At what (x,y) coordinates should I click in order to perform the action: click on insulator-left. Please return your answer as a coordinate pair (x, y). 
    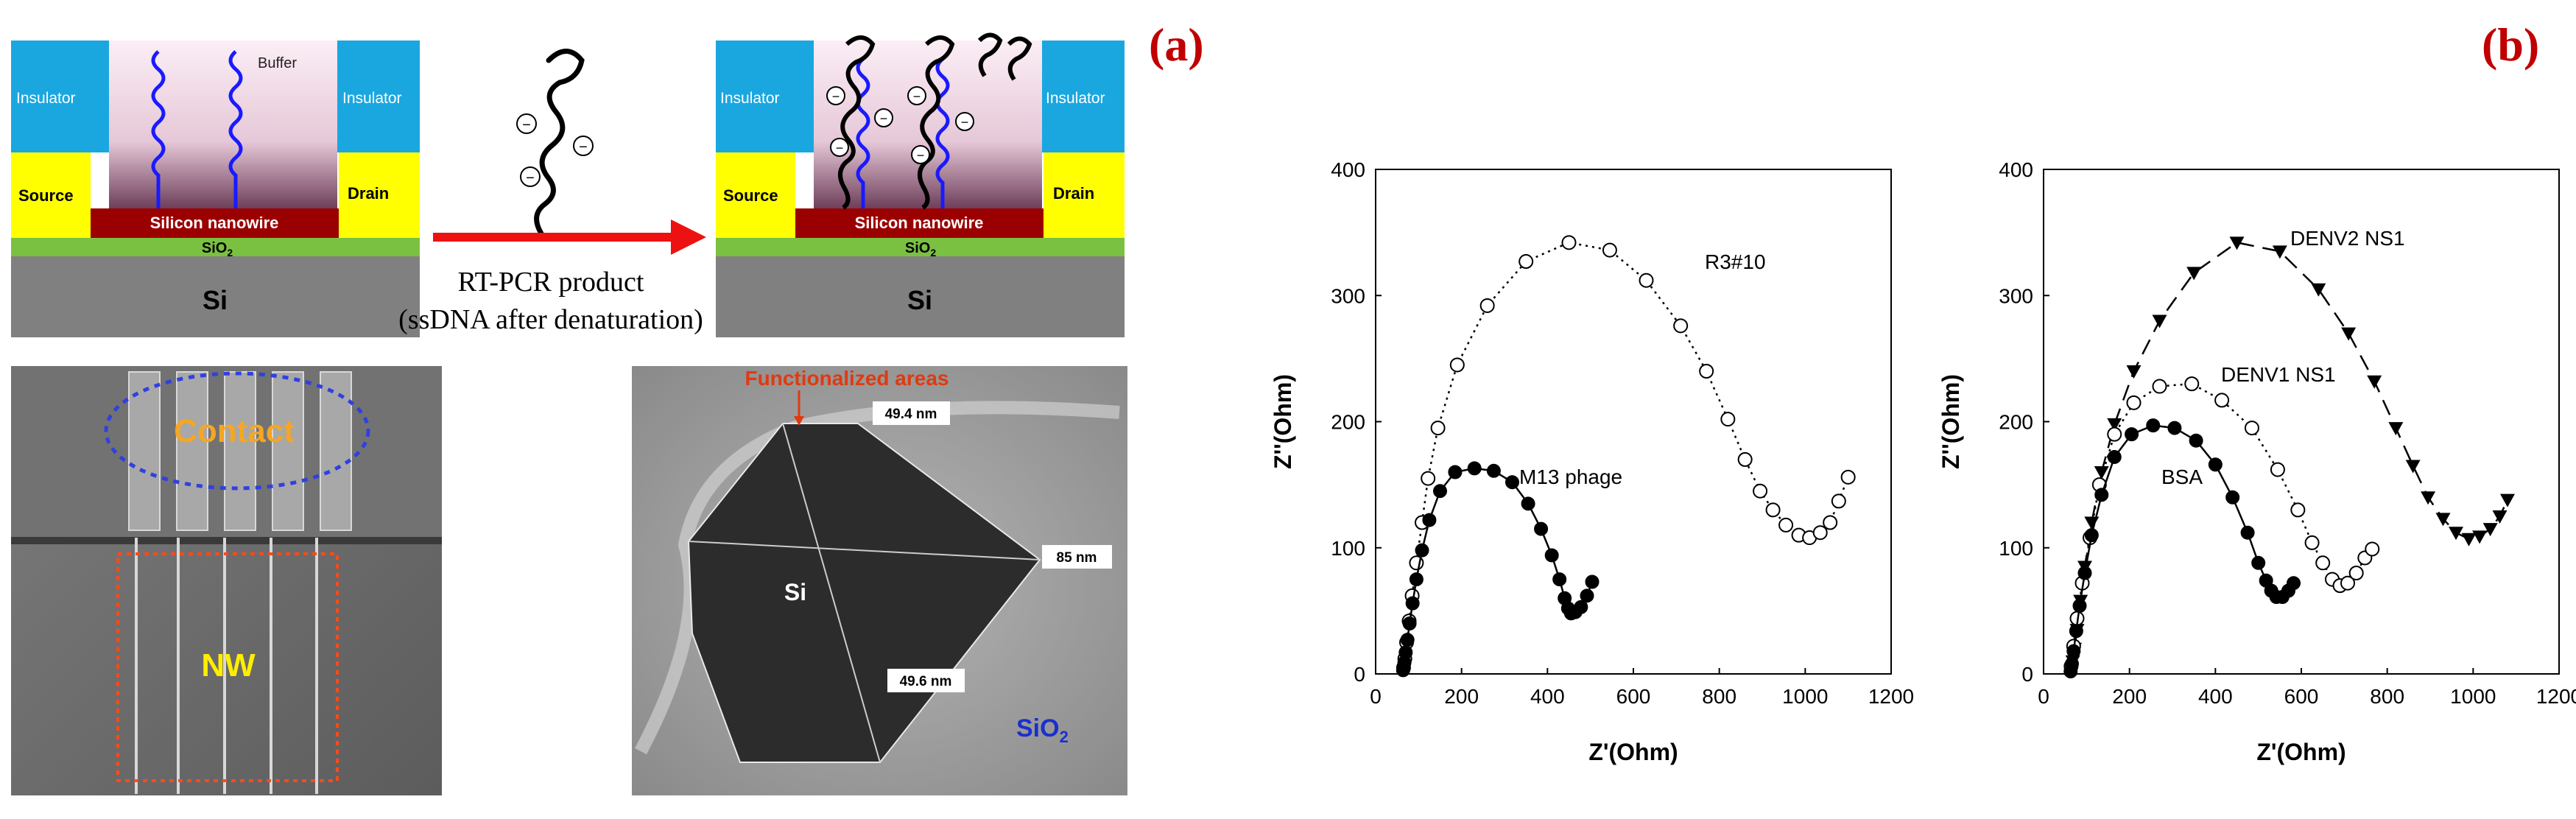
    Looking at the image, I should click on (60, 96).